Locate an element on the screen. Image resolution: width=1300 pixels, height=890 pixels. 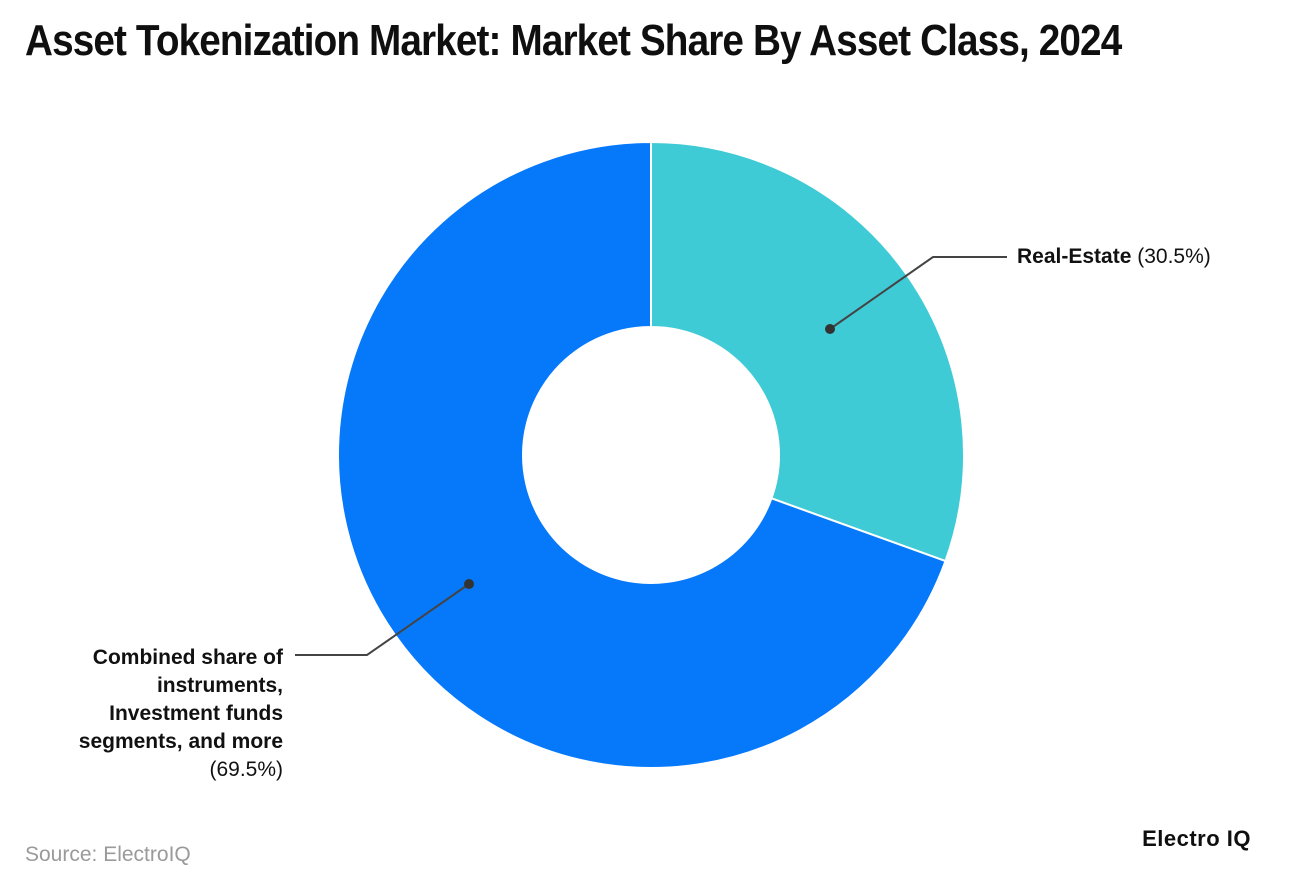
leader-dot-combined is located at coordinates (469, 584).